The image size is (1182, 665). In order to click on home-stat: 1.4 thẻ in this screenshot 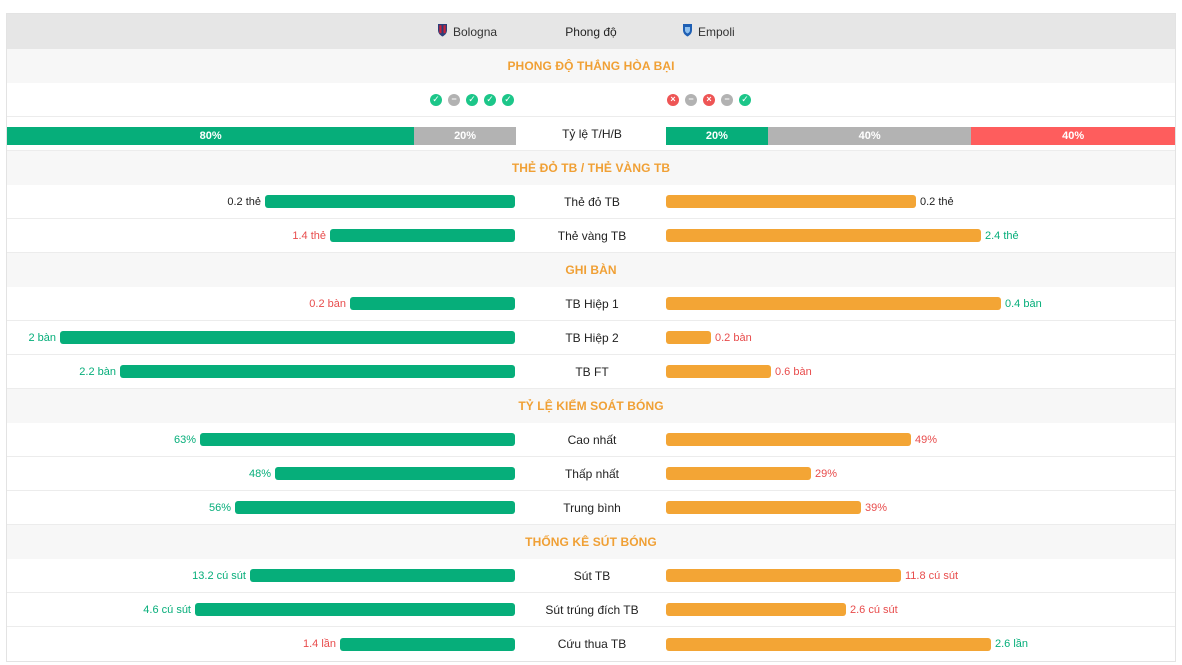, I will do `click(403, 235)`.